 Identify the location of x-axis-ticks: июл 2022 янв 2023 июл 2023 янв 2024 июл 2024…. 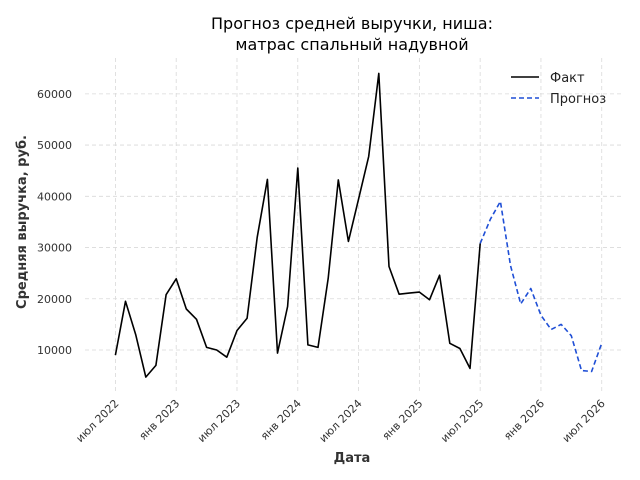
(340, 421).